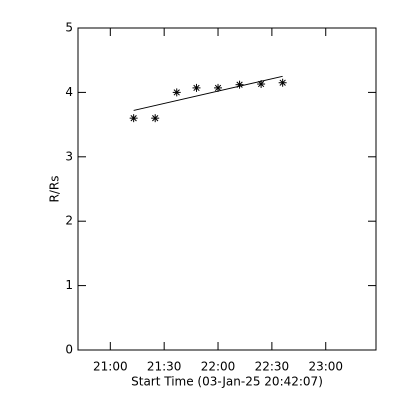  Describe the element at coordinates (69, 156) in the screenshot. I see `y-tick-label: 3` at that location.